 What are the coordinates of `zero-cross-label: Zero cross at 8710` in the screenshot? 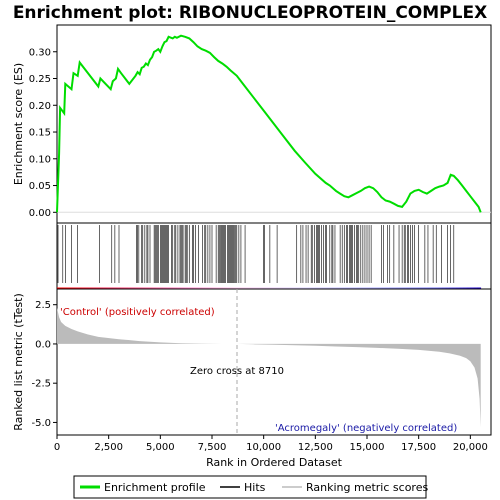 It's located at (237, 371).